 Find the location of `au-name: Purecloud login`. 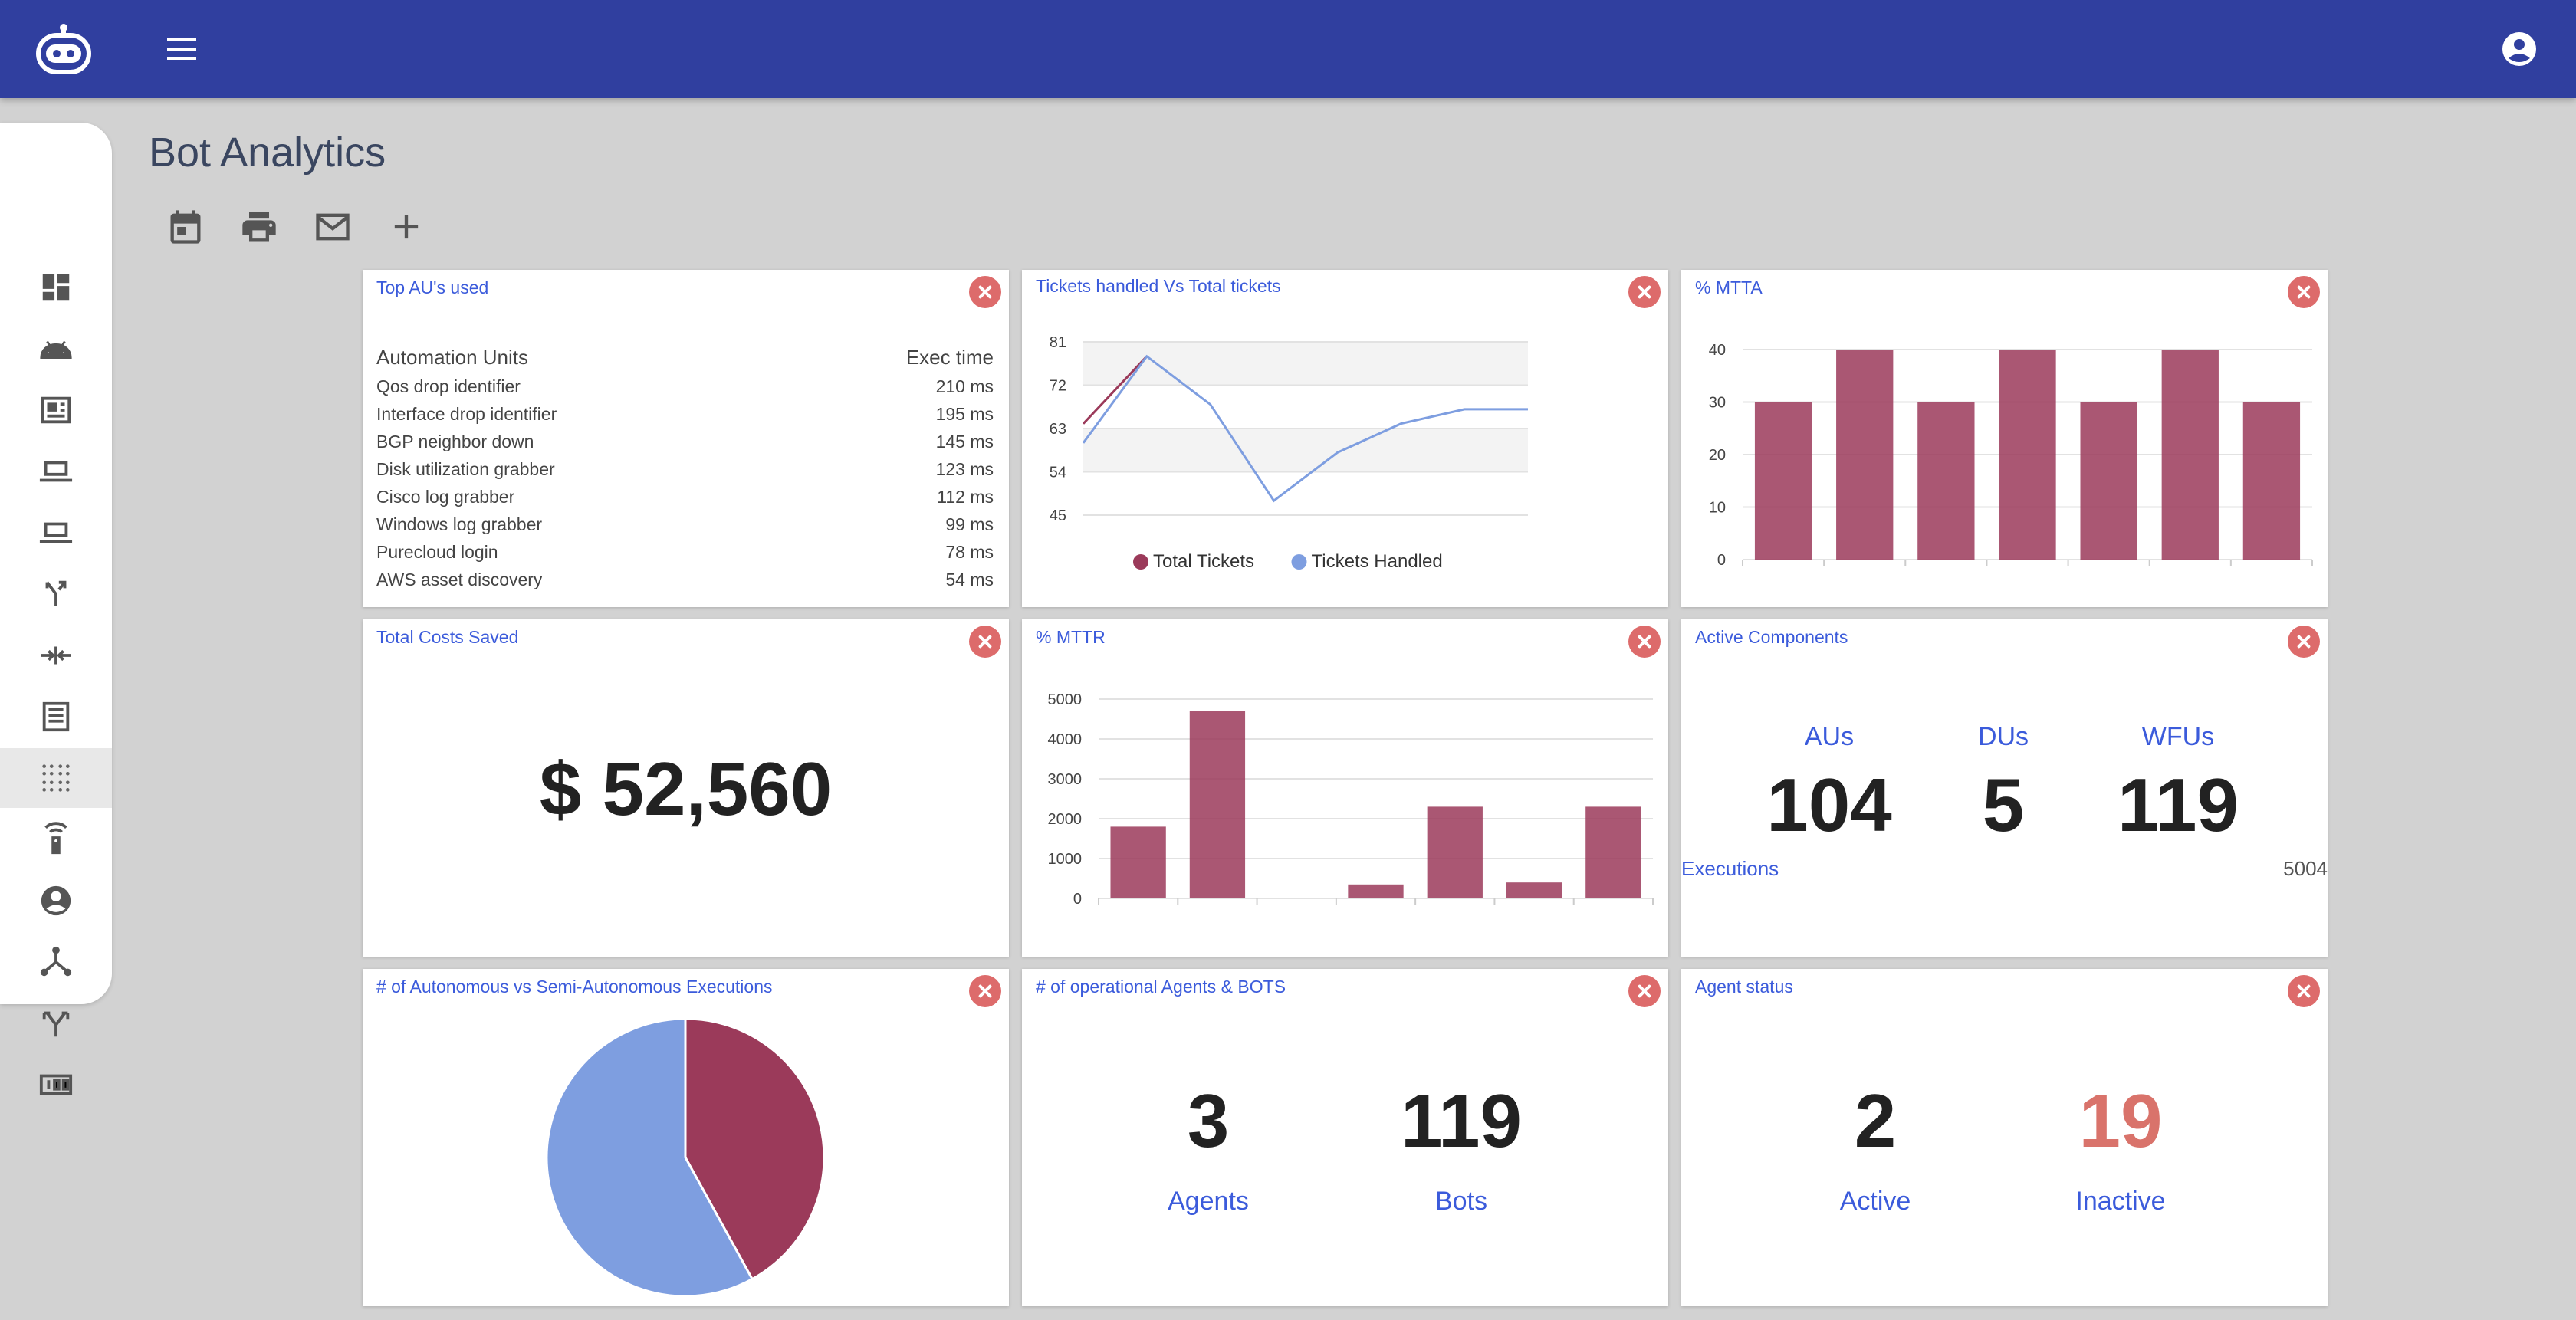

au-name: Purecloud login is located at coordinates (437, 551).